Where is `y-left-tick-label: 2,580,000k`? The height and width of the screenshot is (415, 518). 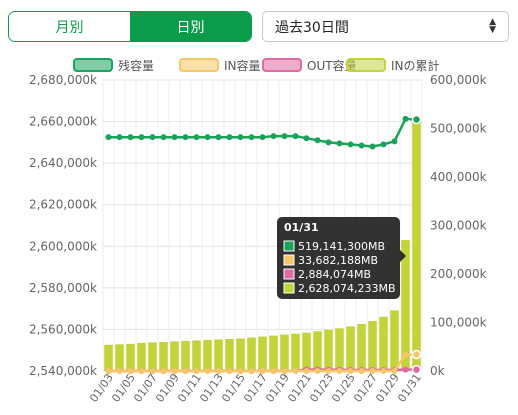 y-left-tick-label: 2,580,000k is located at coordinates (63, 288).